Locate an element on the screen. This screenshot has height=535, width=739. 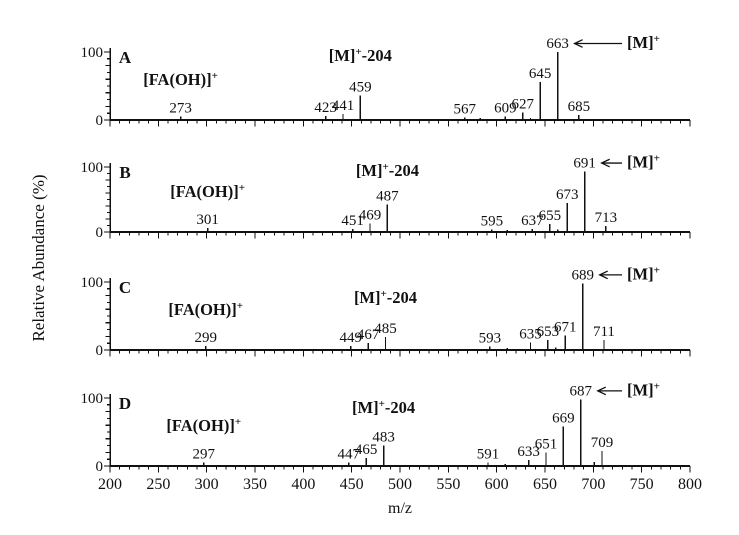
peak-label-B-301: 301 is located at coordinates (207, 220).